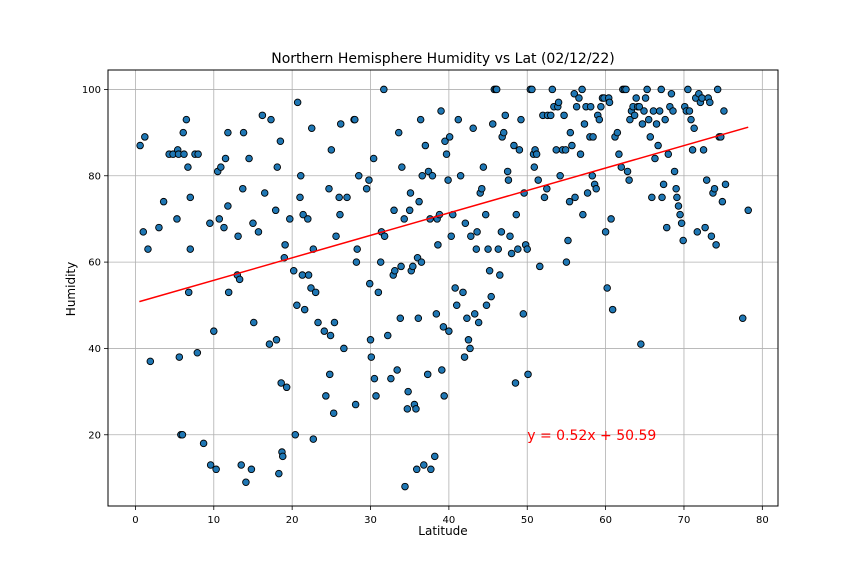  Describe the element at coordinates (591, 436) in the screenshot. I see `regression-equation: y = 0.52x + 50.59` at that location.